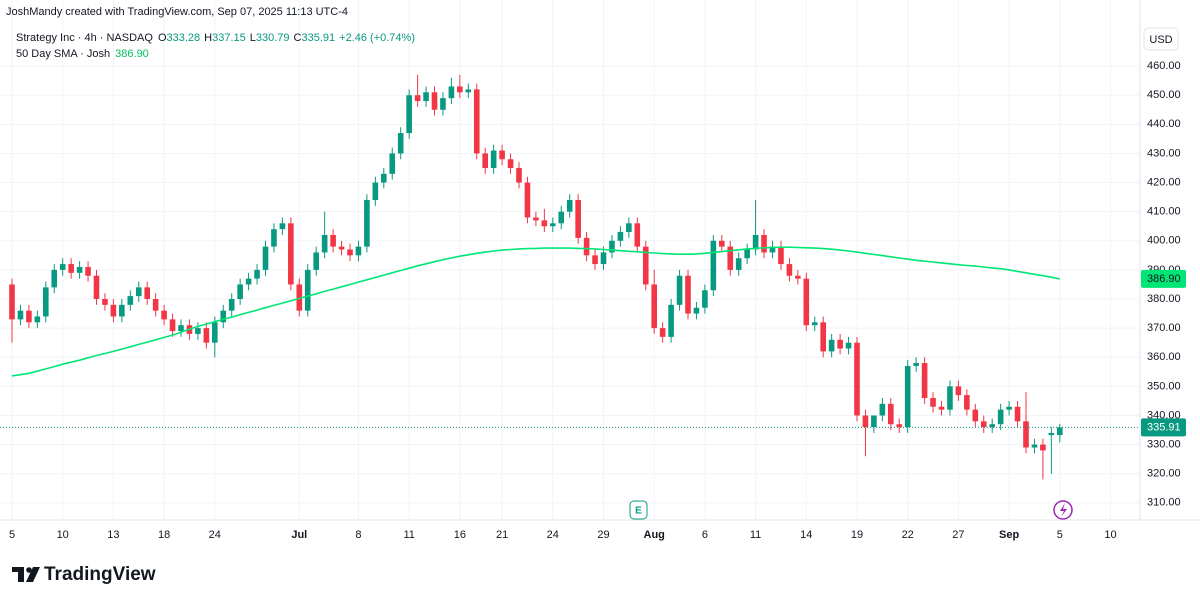 This screenshot has height=601, width=1200. I want to click on sma-price-box, so click(1163, 278).